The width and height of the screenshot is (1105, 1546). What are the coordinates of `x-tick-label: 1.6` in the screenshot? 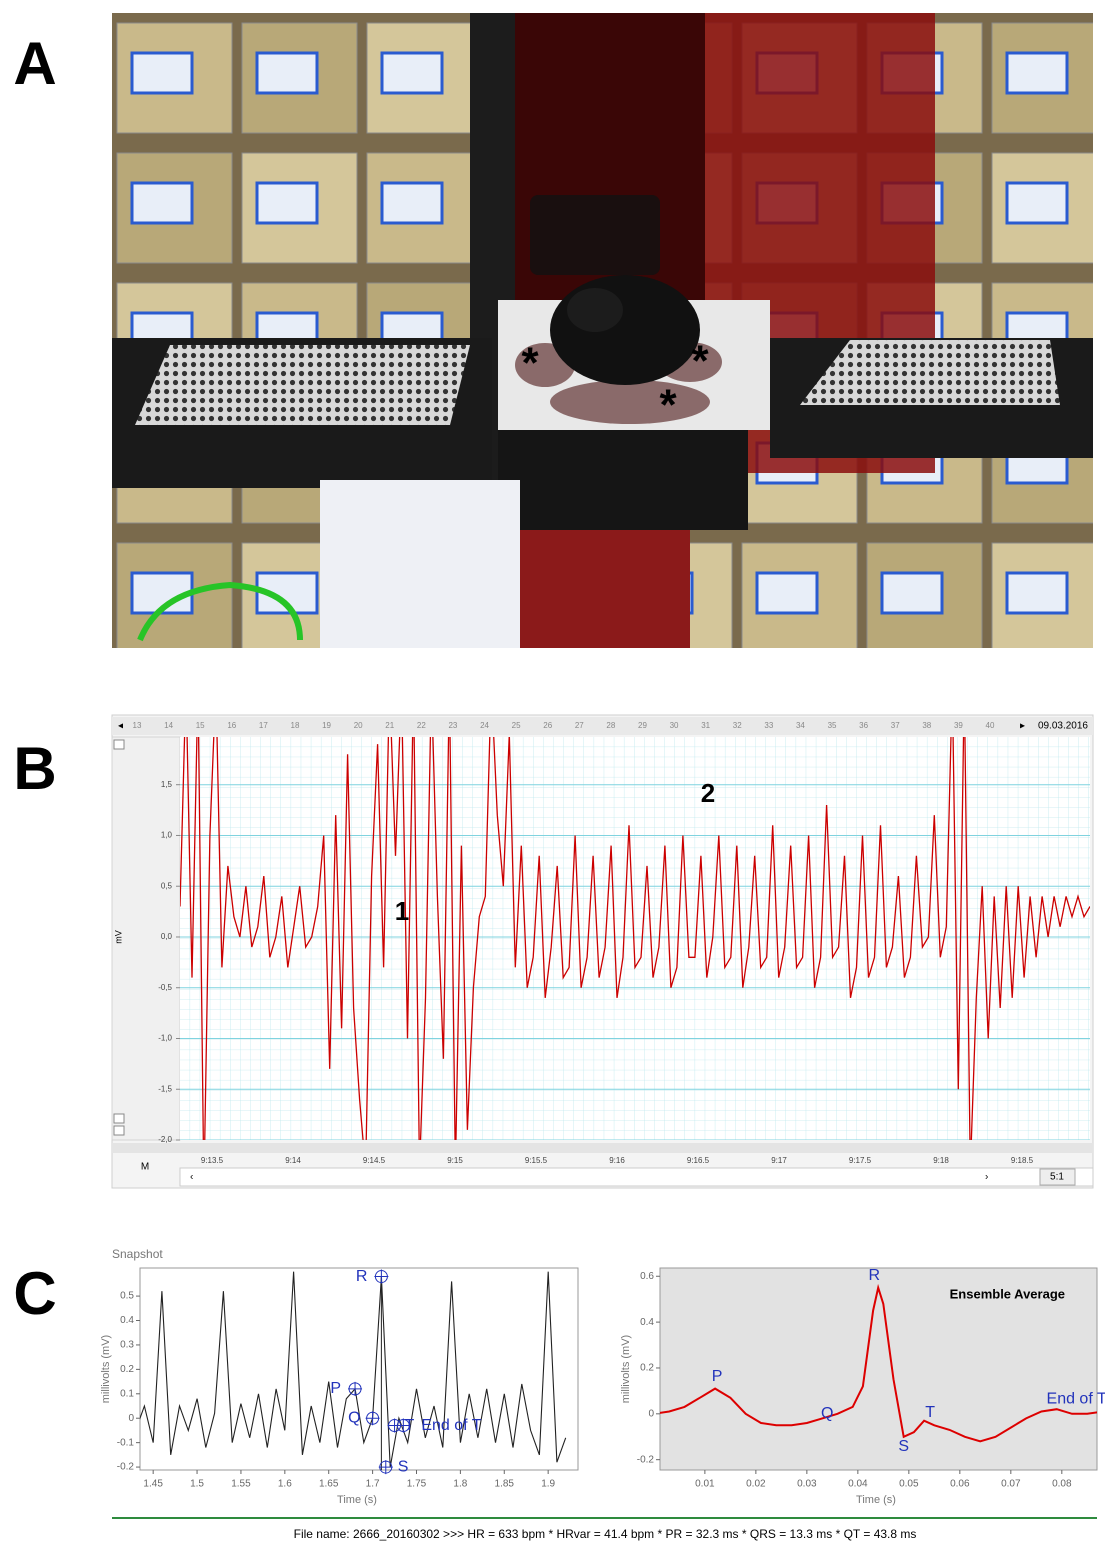 It's located at (285, 1484).